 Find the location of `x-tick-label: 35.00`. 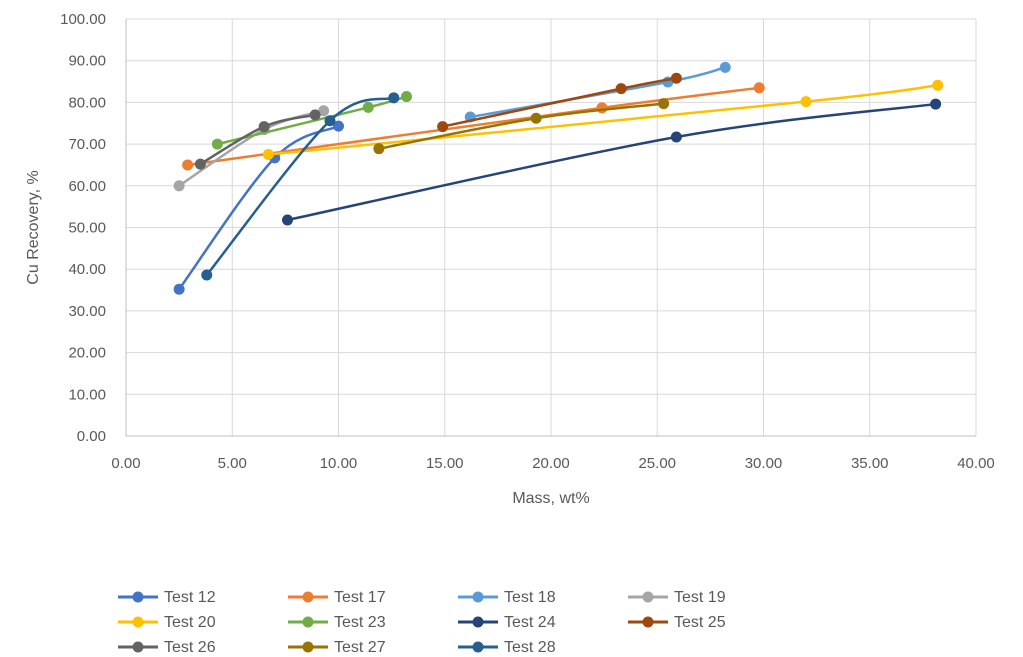

x-tick-label: 35.00 is located at coordinates (870, 463).